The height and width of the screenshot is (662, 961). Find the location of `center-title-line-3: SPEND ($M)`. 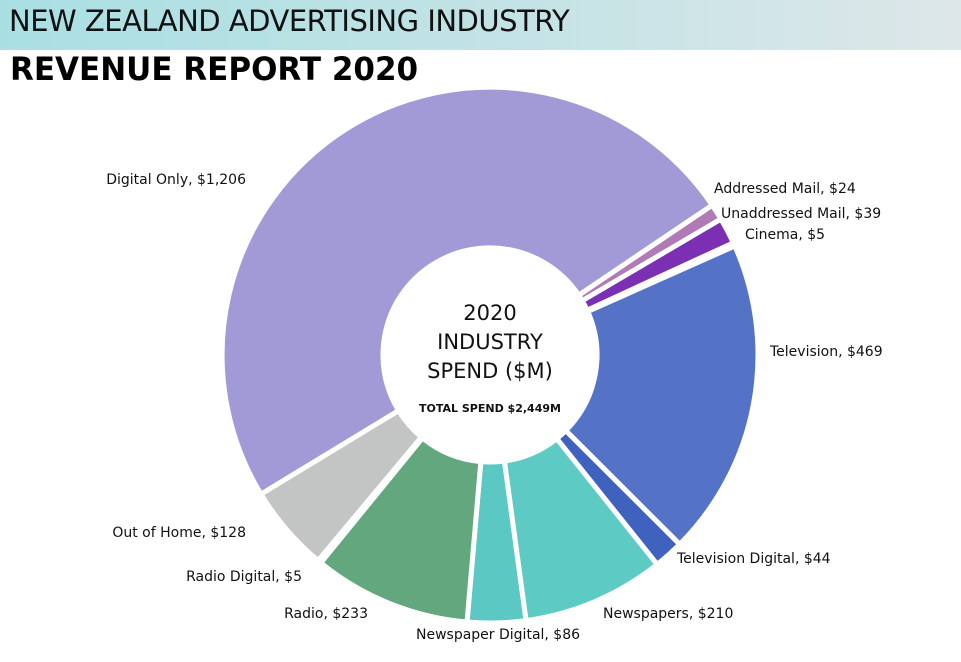

center-title-line-3: SPEND ($M) is located at coordinates (490, 371).